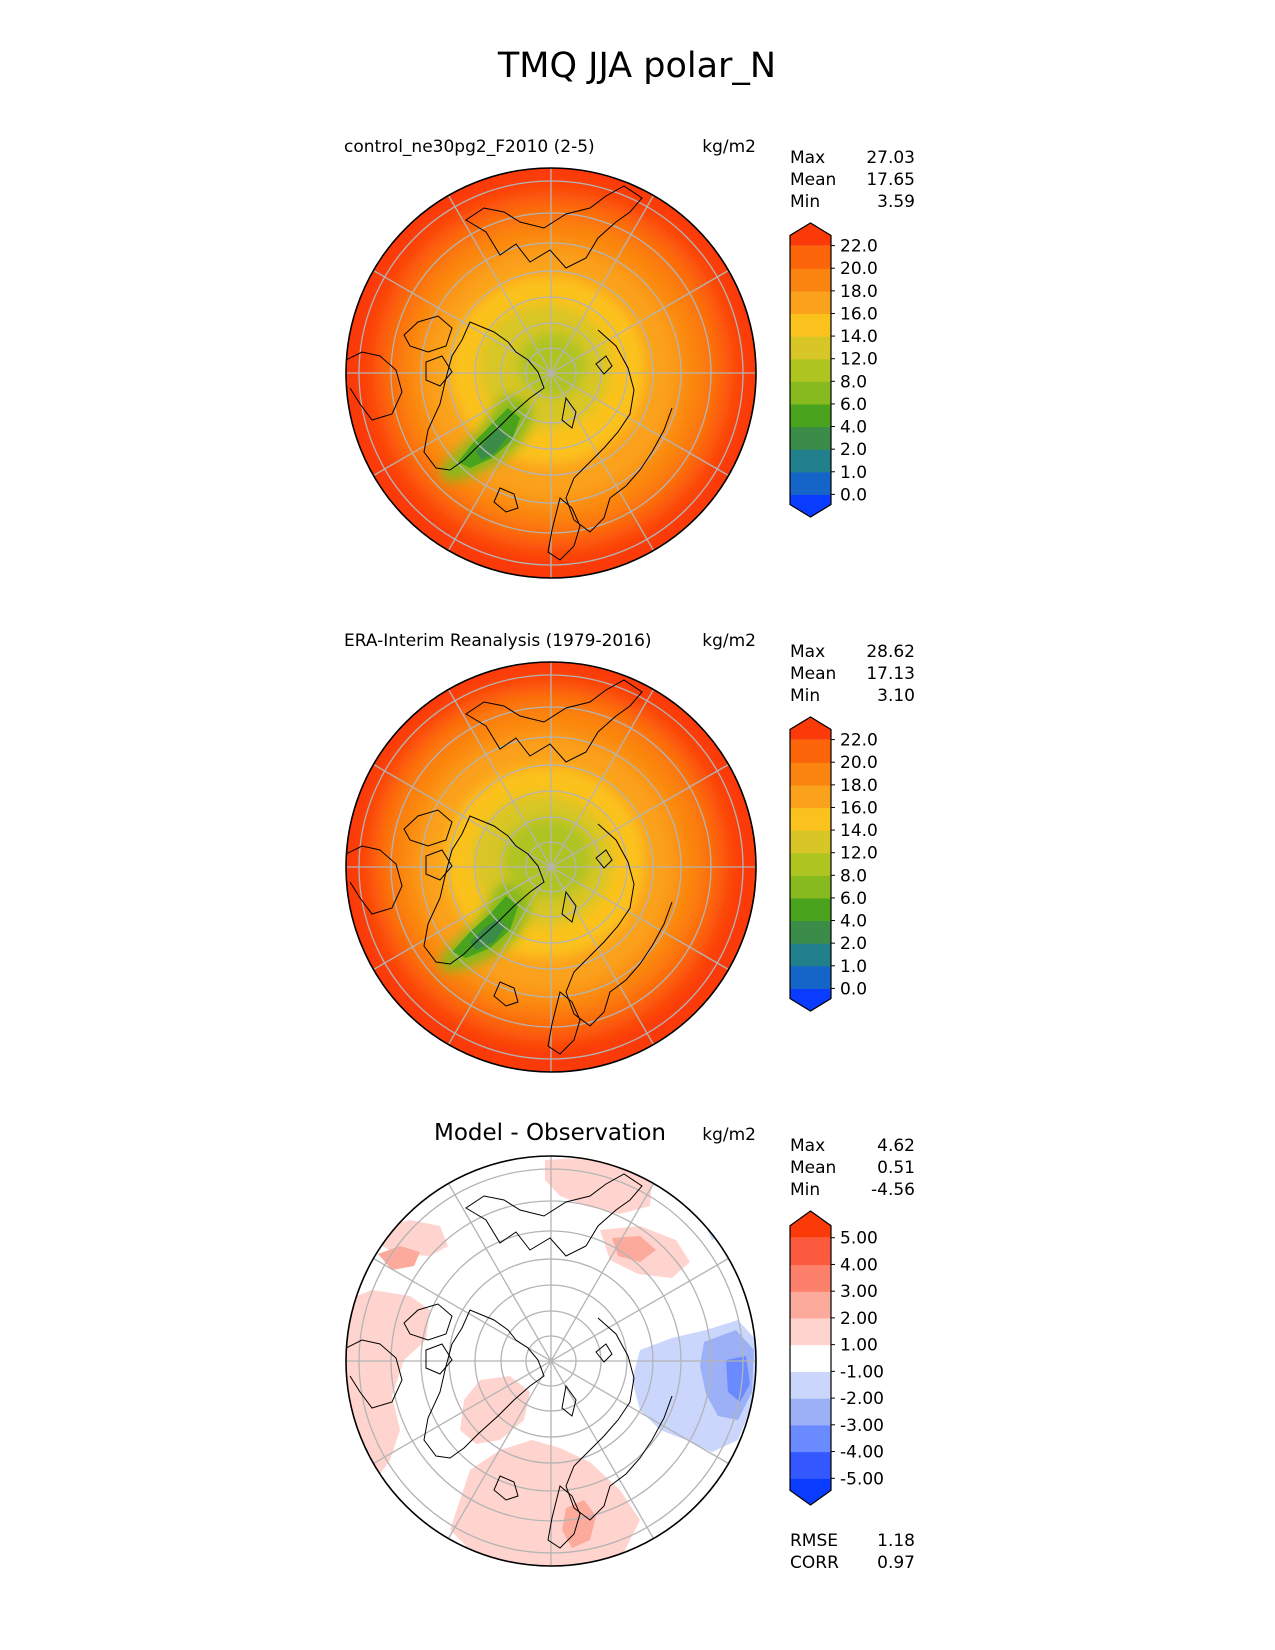  What do you see at coordinates (859, 1239) in the screenshot?
I see `colorbar-tick-label: 5.00` at bounding box center [859, 1239].